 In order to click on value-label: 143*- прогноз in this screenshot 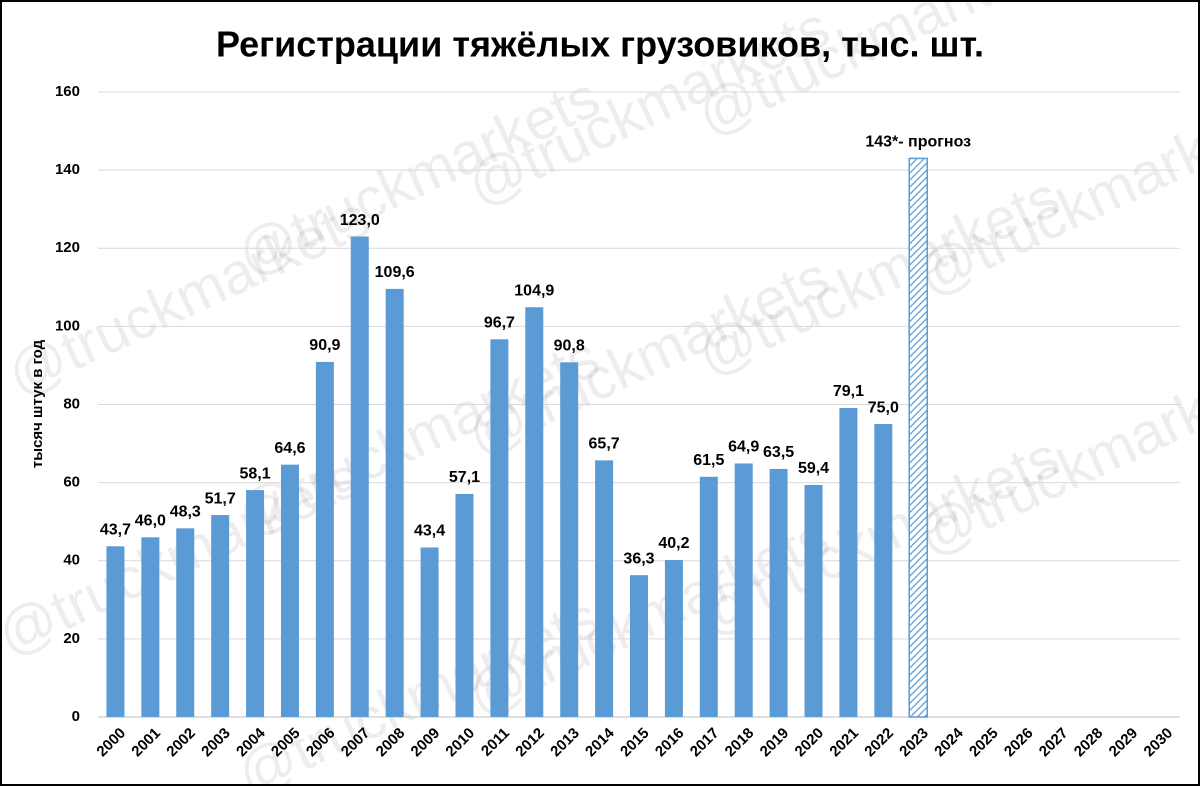, I will do `click(918, 142)`.